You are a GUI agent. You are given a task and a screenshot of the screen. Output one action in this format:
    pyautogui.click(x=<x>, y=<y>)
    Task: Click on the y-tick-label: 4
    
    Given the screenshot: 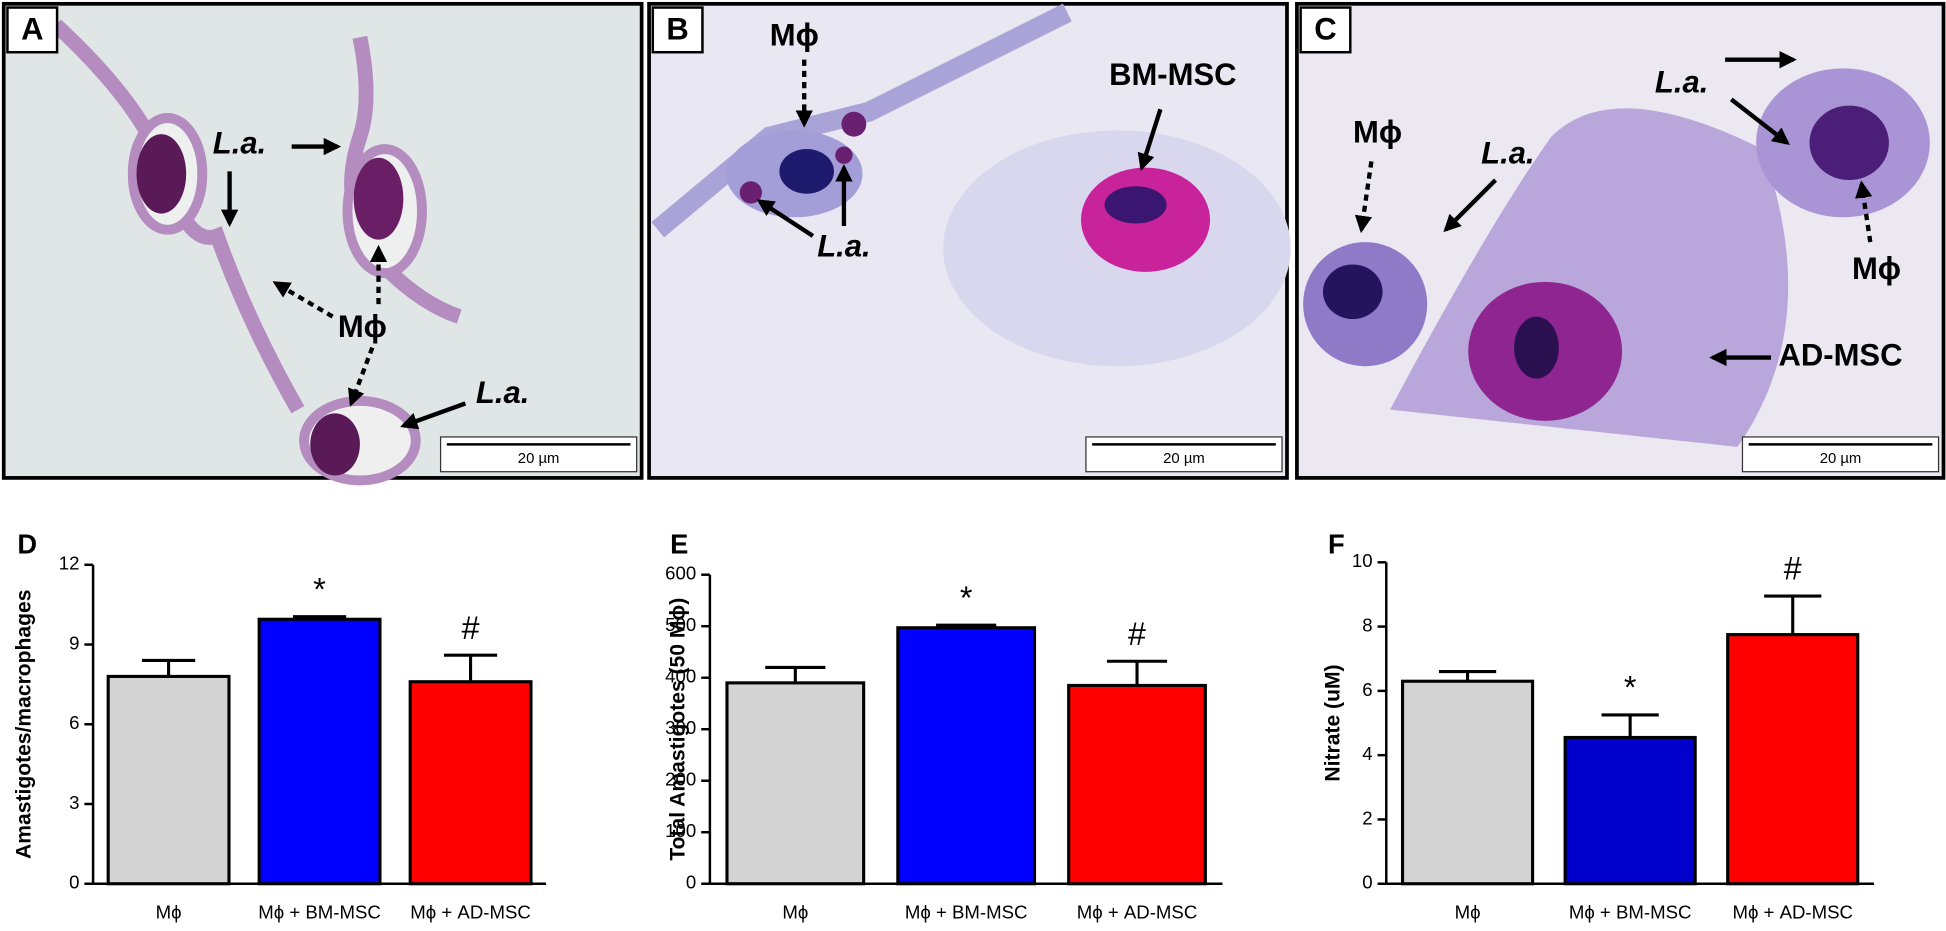 What is the action you would take?
    pyautogui.click(x=1367, y=753)
    